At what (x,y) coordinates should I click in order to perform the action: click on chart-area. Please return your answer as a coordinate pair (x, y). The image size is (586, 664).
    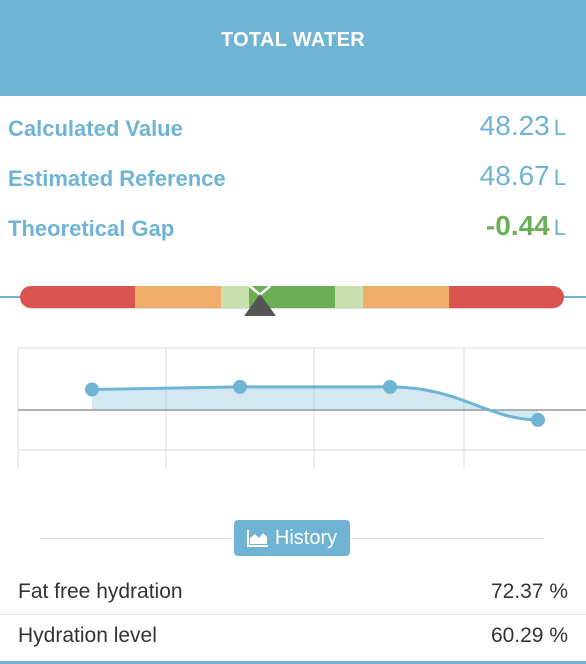
    Looking at the image, I should click on (315, 403).